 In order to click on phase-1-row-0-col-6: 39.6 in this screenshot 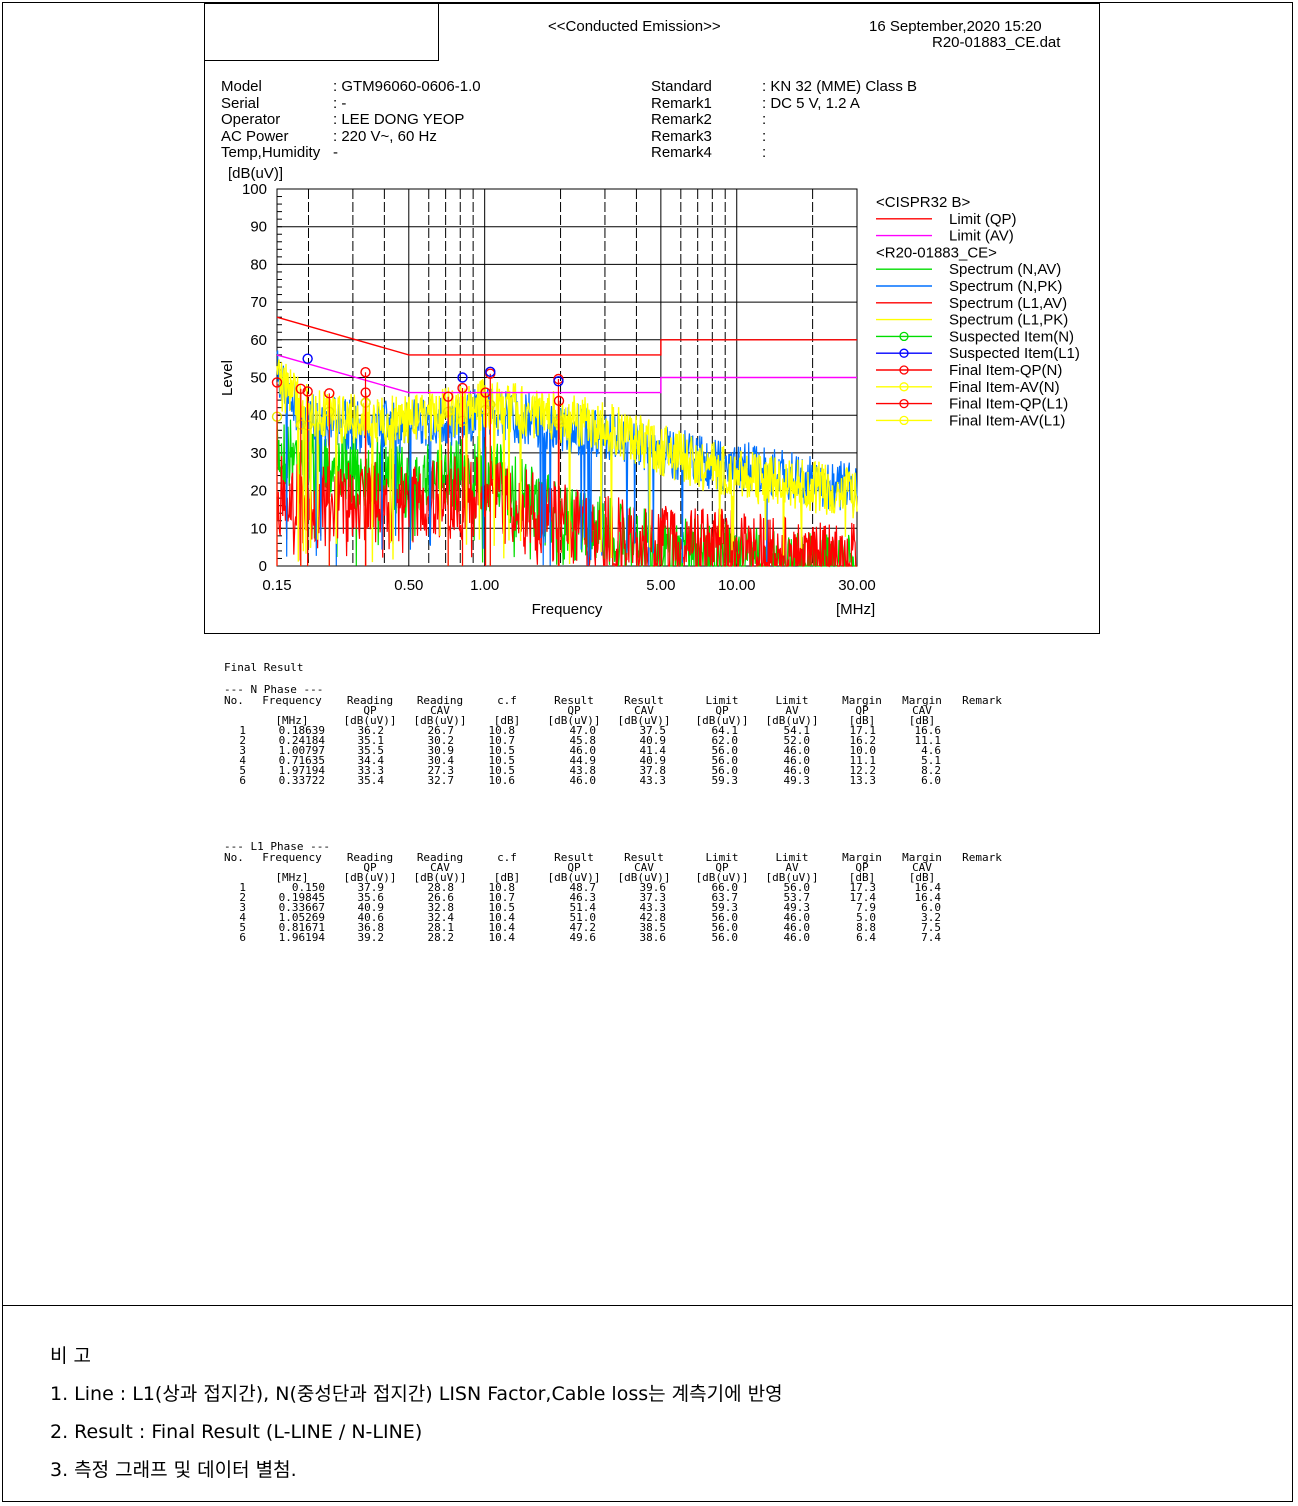, I will do `click(653, 887)`.